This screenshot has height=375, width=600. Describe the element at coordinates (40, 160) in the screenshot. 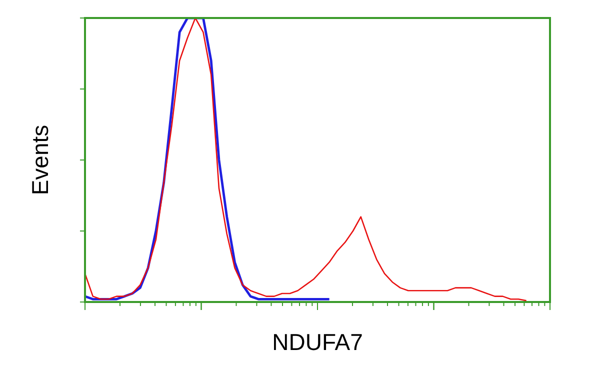

I see `y-axis-title: Events` at that location.